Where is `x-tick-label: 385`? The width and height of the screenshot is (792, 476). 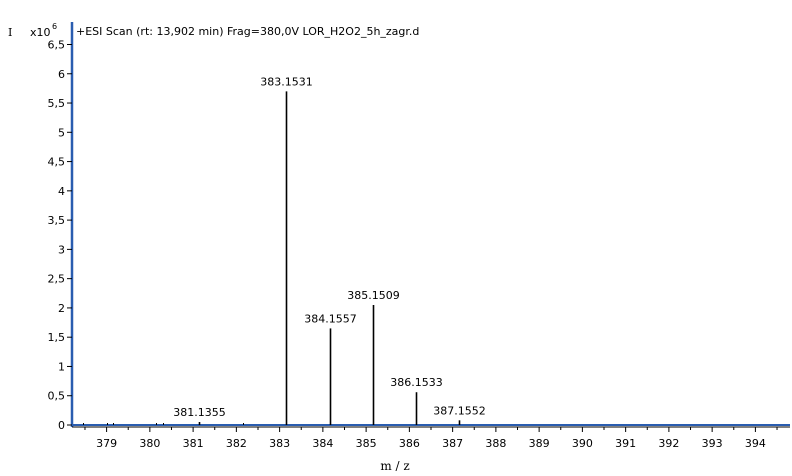
x-tick-label: 385 is located at coordinates (366, 443).